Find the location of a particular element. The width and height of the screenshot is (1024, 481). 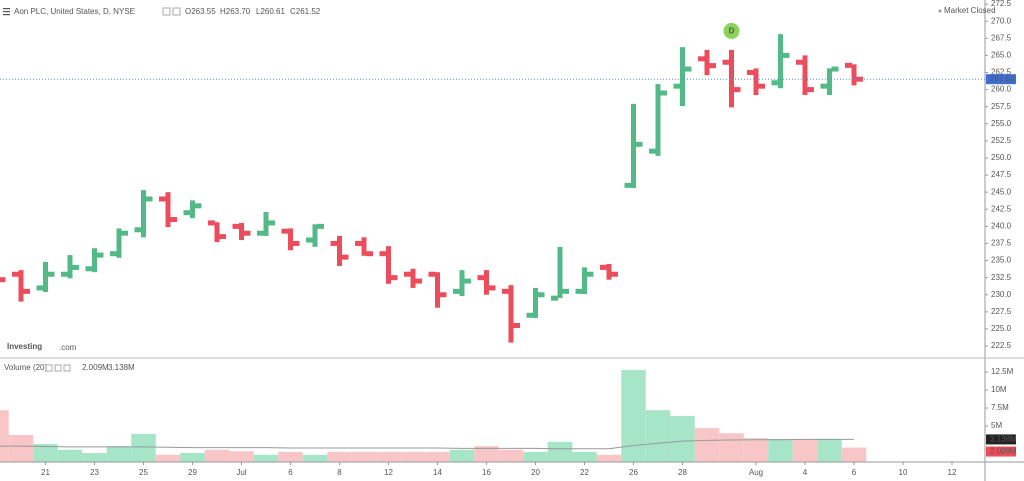

x-tick-label: 8 is located at coordinates (339, 472).